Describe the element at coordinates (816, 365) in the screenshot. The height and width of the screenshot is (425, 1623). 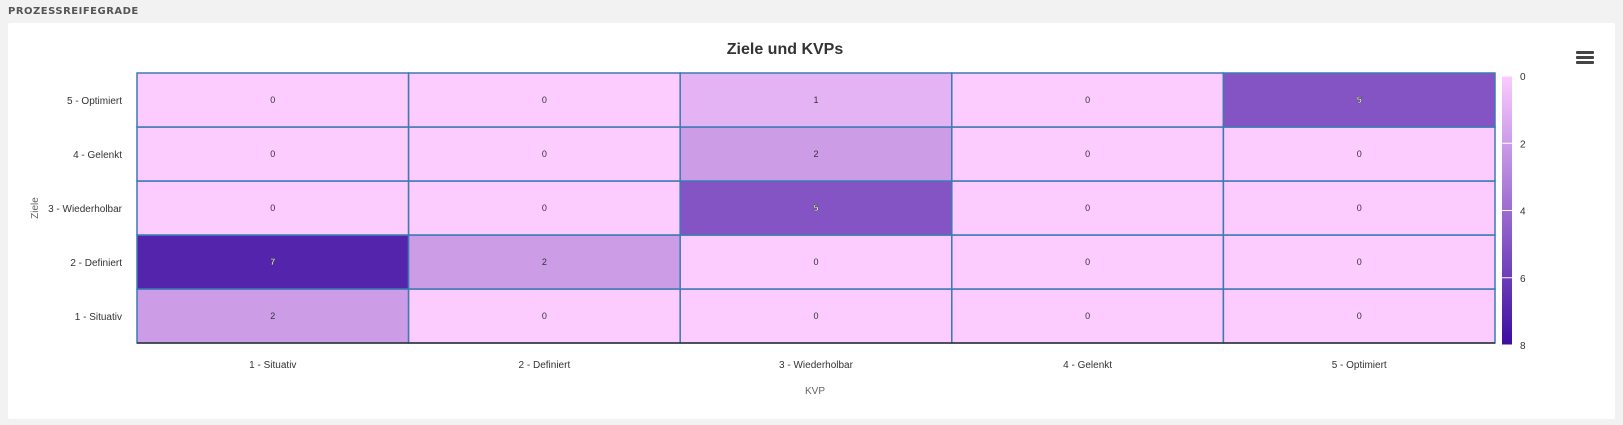
I see `x-tick-label: 3 - Wiederholbar` at that location.